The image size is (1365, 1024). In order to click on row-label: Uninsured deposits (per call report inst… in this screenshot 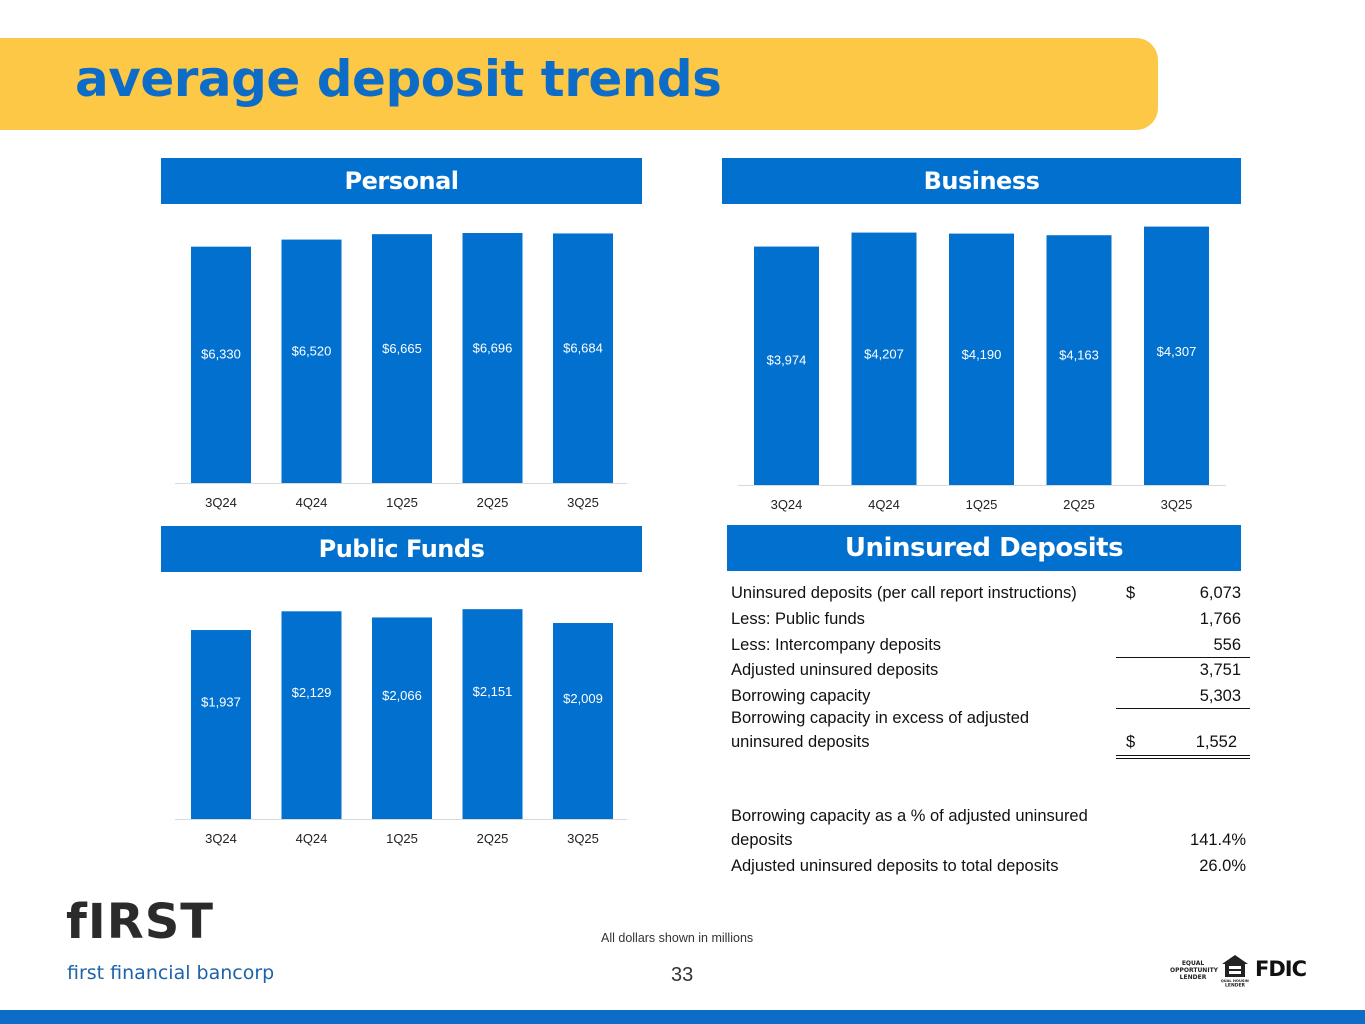, I will do `click(904, 593)`.